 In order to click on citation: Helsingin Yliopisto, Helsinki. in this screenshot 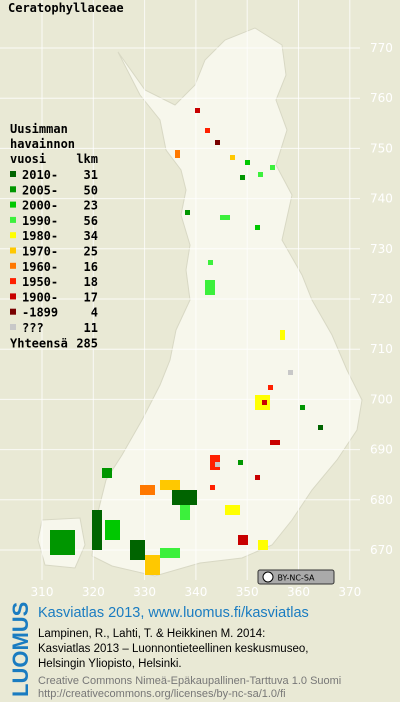, I will do `click(110, 664)`.